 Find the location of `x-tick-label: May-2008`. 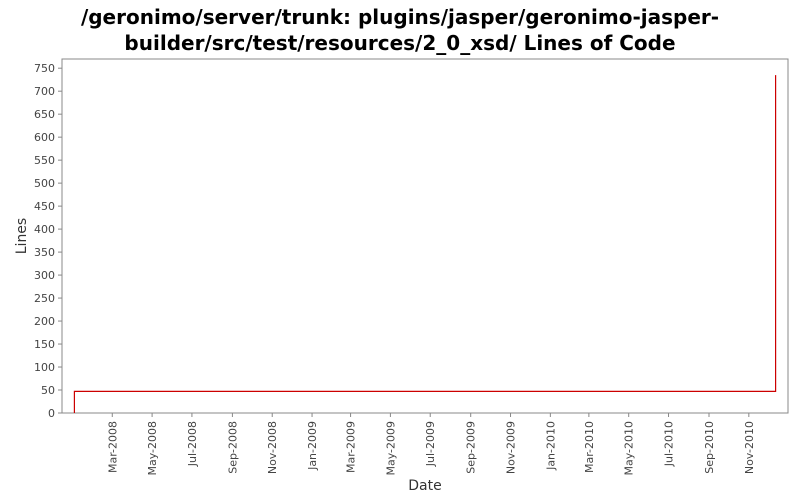

x-tick-label: May-2008 is located at coordinates (152, 448).